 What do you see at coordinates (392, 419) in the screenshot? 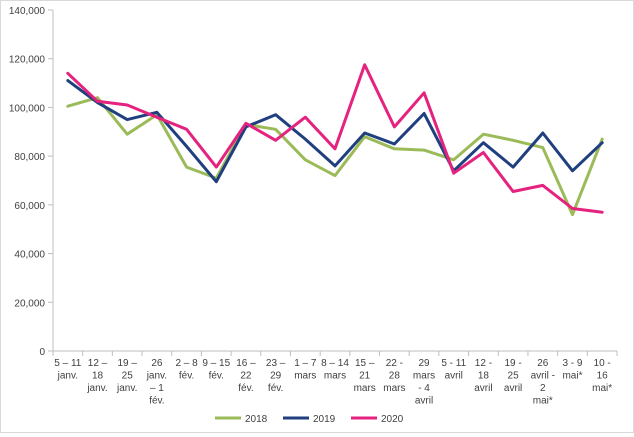
I see `legend-label: 2020` at bounding box center [392, 419].